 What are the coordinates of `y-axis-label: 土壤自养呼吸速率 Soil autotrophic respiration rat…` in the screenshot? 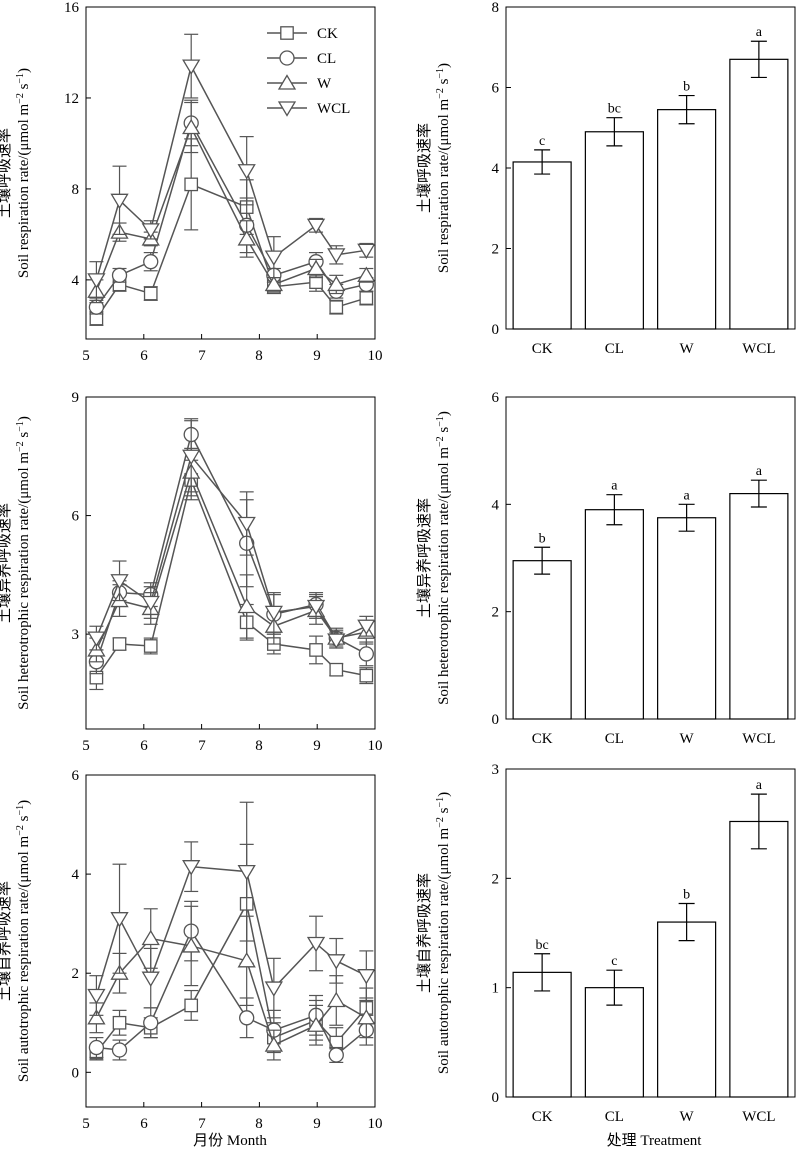 It's located at (16, 941).